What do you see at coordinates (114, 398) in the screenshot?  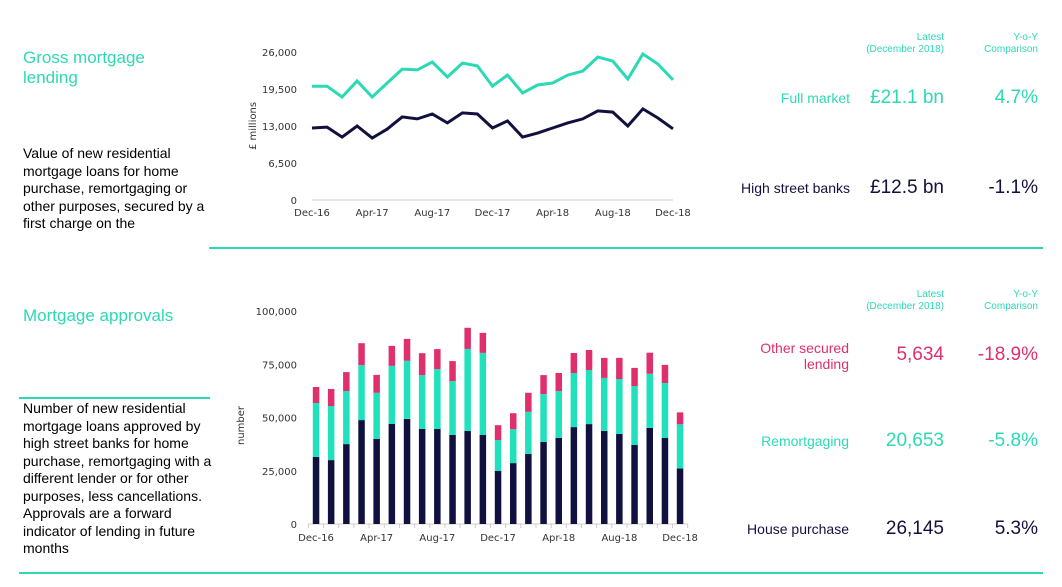 I see `approvals-description-top-rule` at bounding box center [114, 398].